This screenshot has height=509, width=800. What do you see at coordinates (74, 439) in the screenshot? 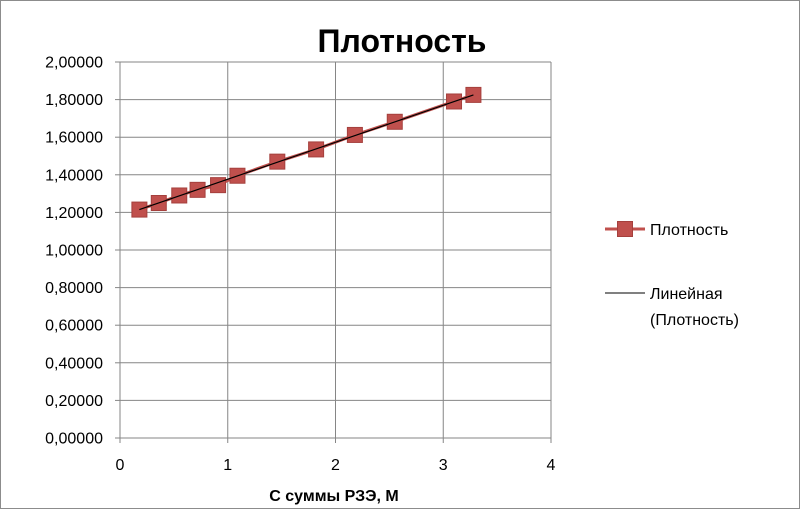
I see `y-tick-label: 0,00000` at bounding box center [74, 439].